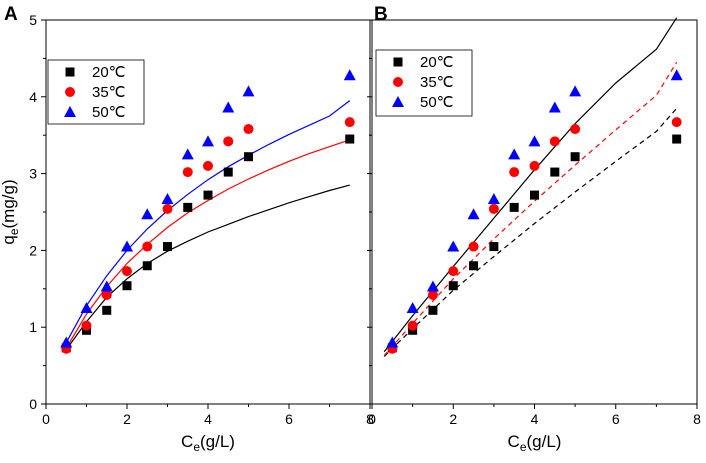 The width and height of the screenshot is (706, 463). What do you see at coordinates (33, 327) in the screenshot?
I see `y-tick-label: 1` at bounding box center [33, 327].